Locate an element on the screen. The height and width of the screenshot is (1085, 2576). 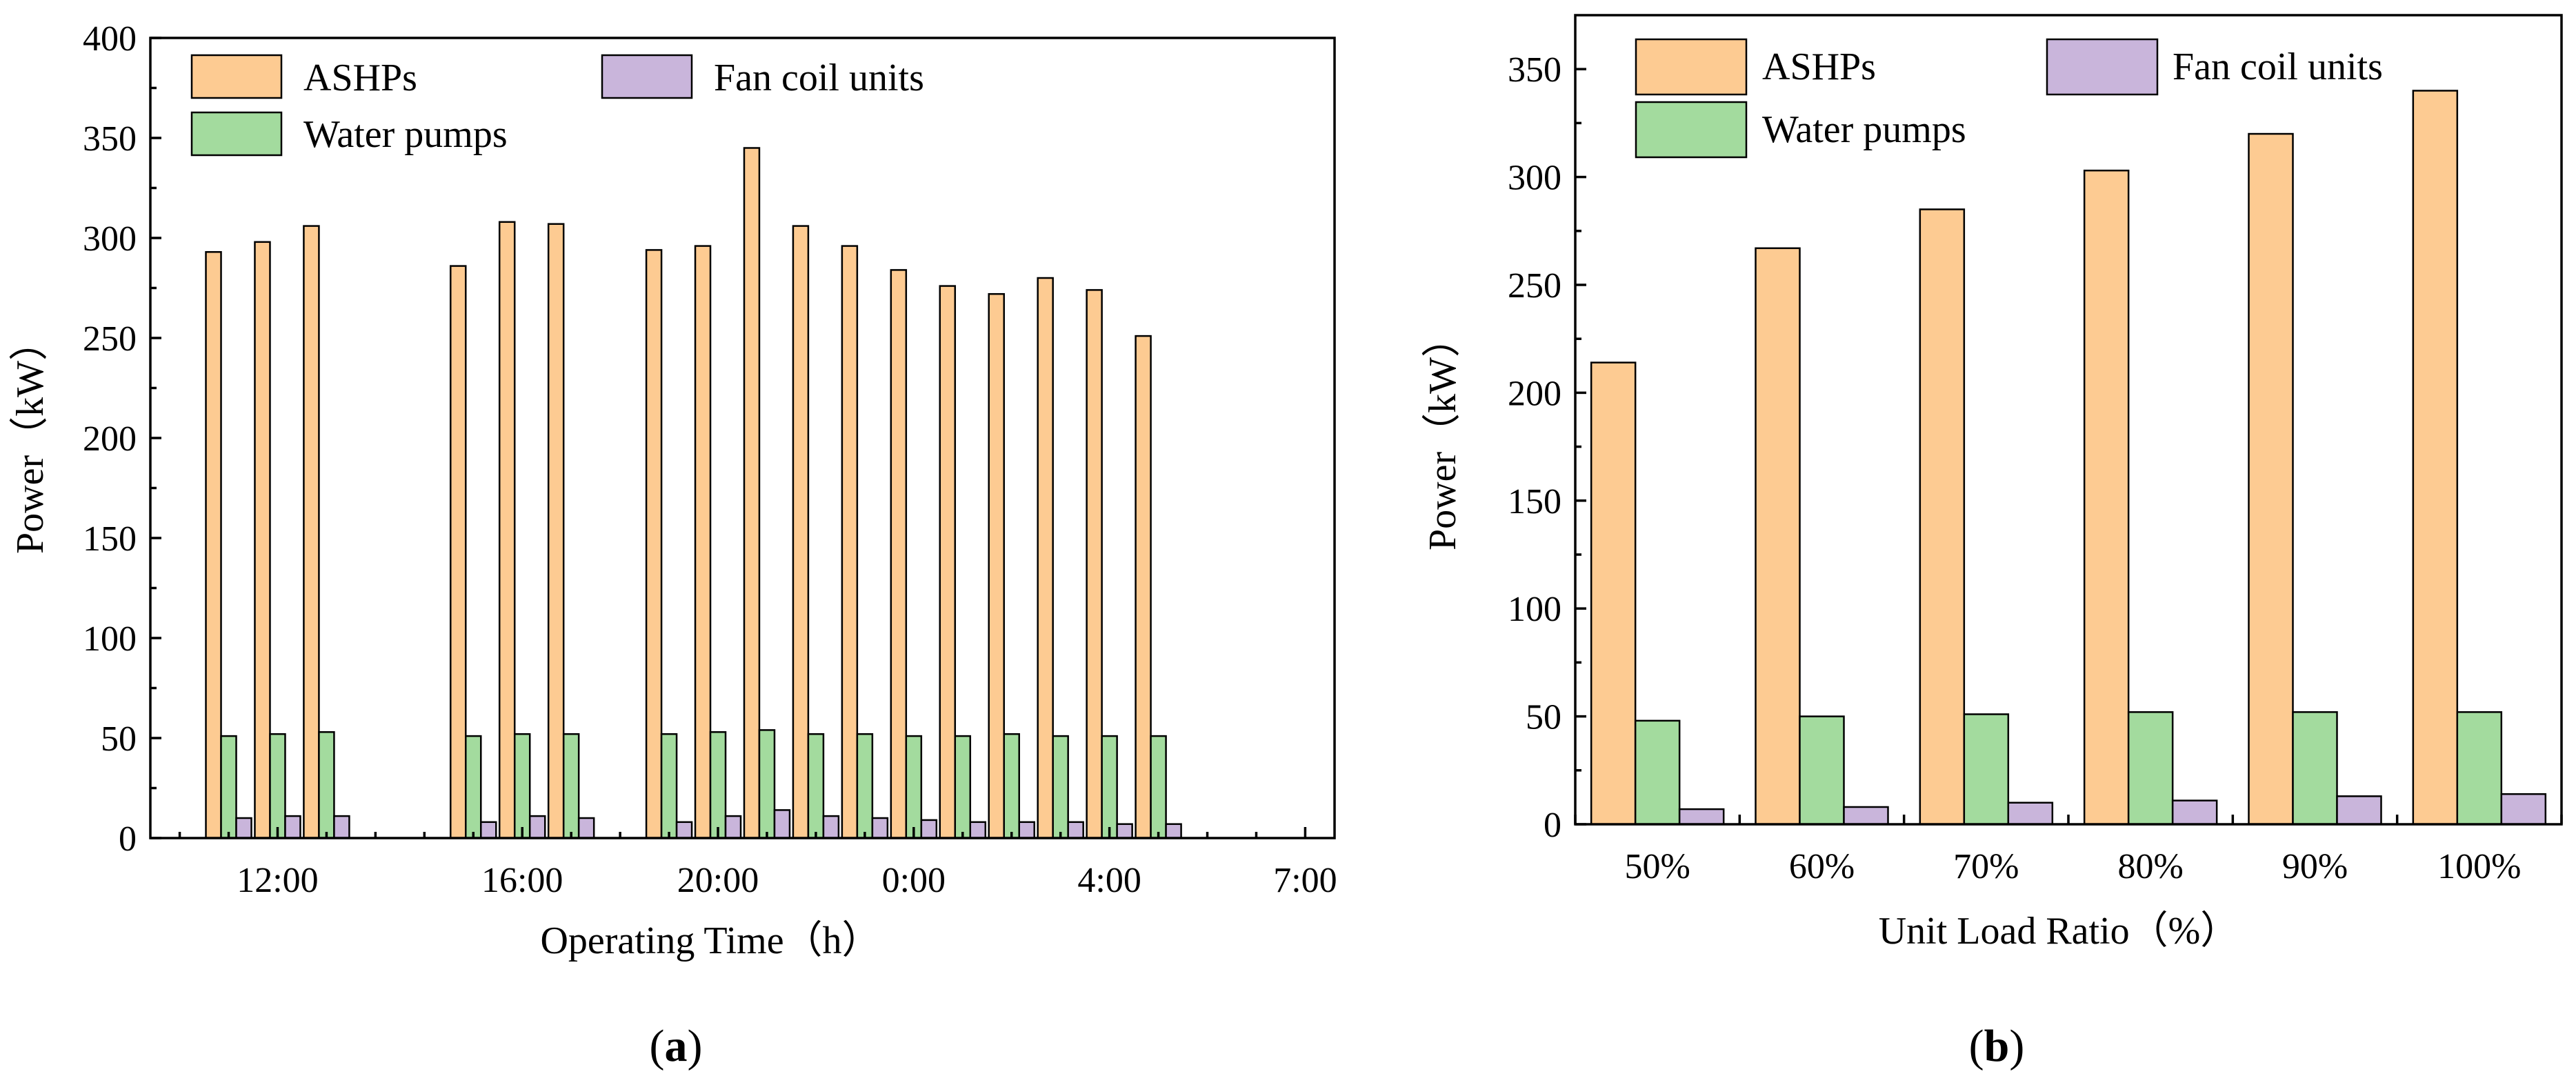
panel-a-x-tick-label: 16:00 is located at coordinates (522, 880).